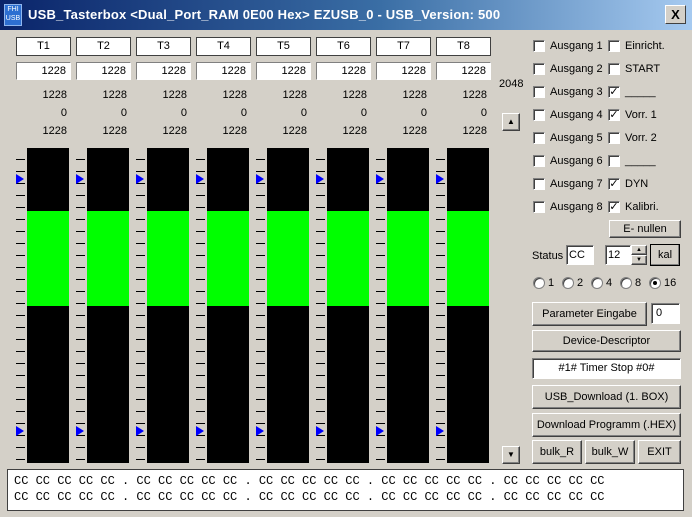 The image size is (692, 517). I want to click on status-field: CC, so click(580, 255).